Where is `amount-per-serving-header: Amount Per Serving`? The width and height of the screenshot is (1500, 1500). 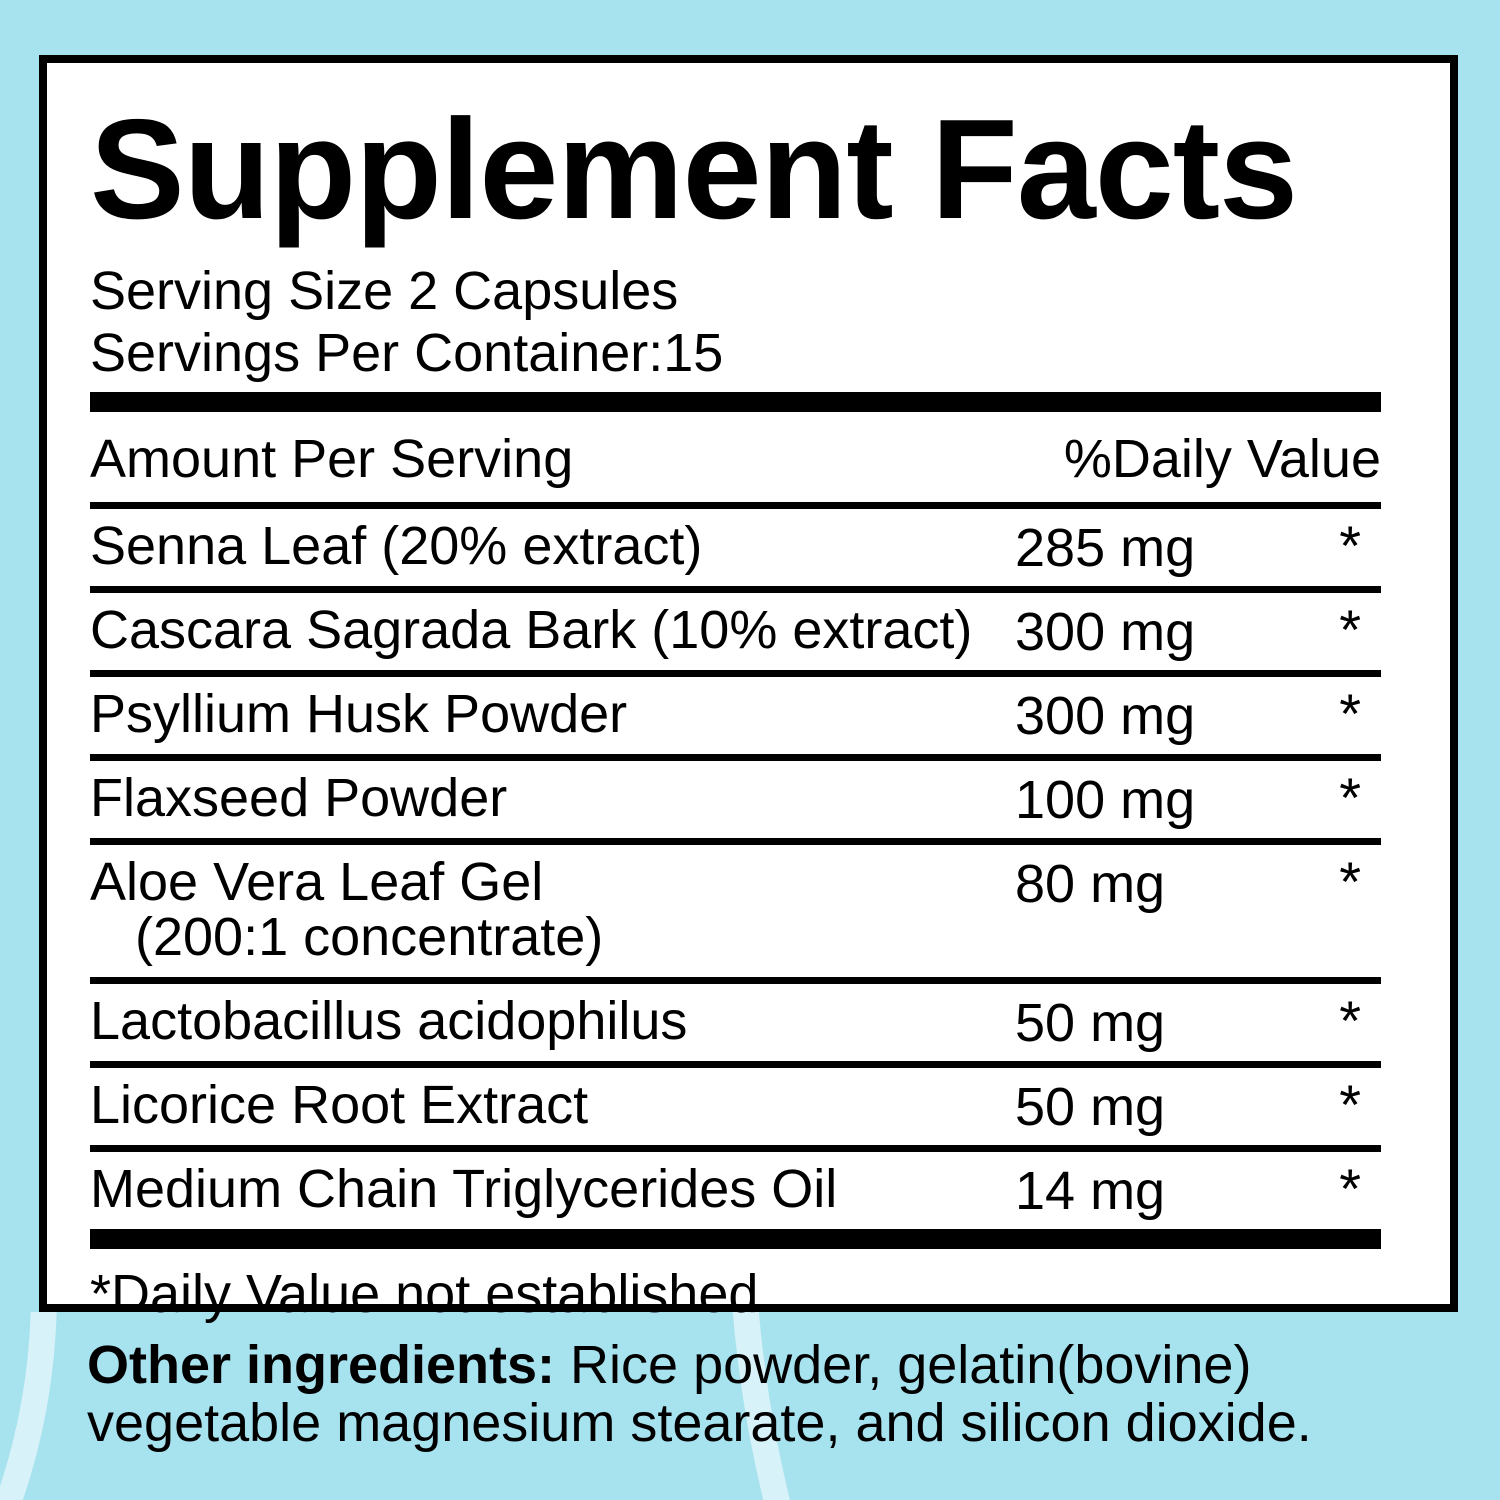 amount-per-serving-header: Amount Per Serving is located at coordinates (332, 459).